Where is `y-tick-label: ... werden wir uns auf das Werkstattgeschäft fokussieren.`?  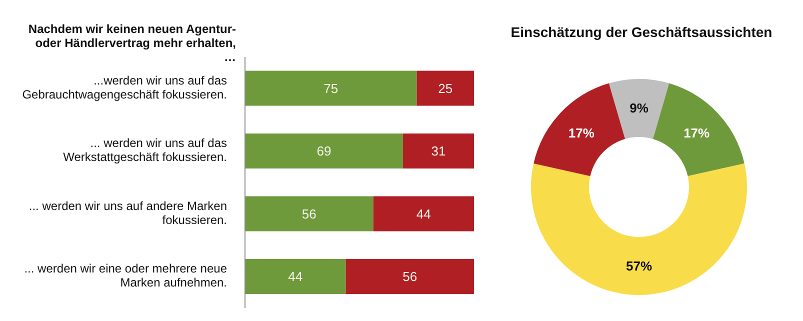 y-tick-label: ... werden wir uns auf das Werkstattgeschäft fokussieren. is located at coordinates (145, 150).